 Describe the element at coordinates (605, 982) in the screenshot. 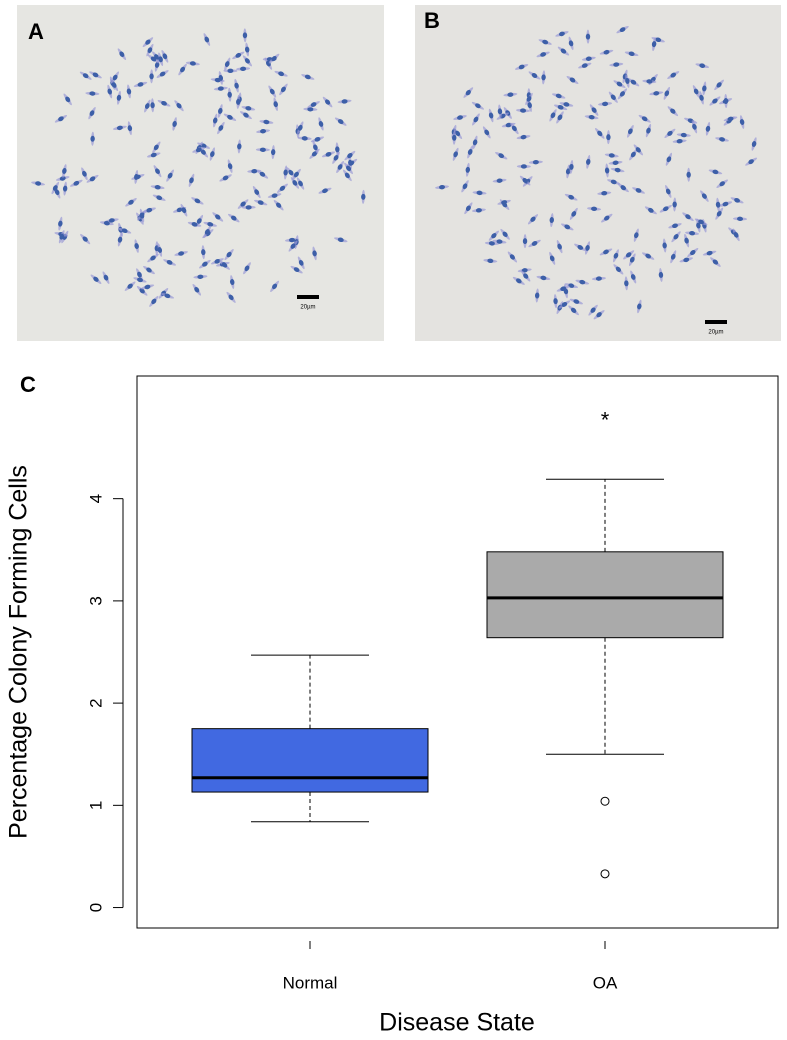

I see `x-tick-label: OA` at that location.